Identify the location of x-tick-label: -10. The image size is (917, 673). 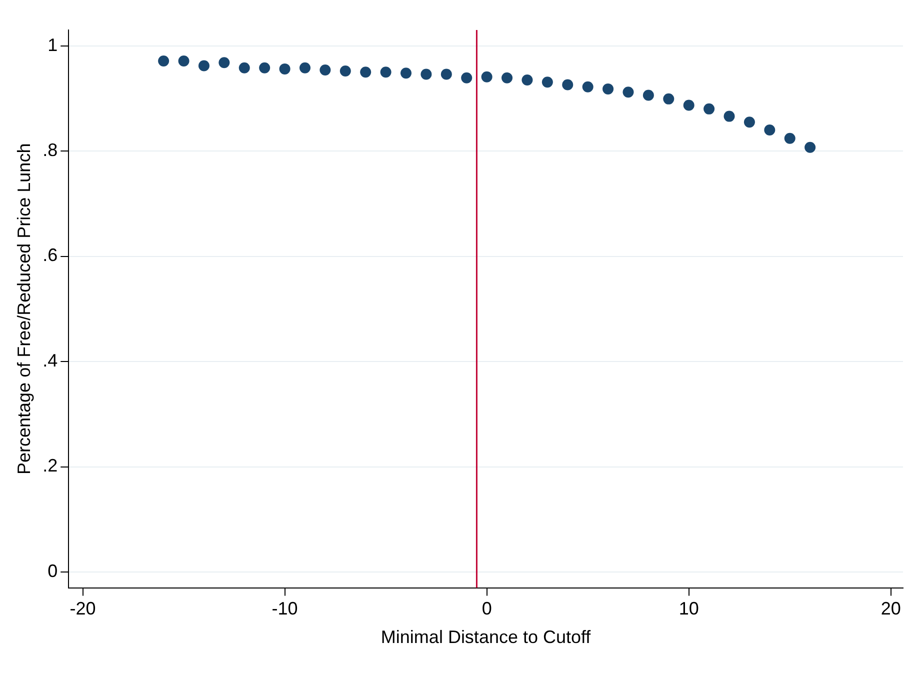
(285, 608).